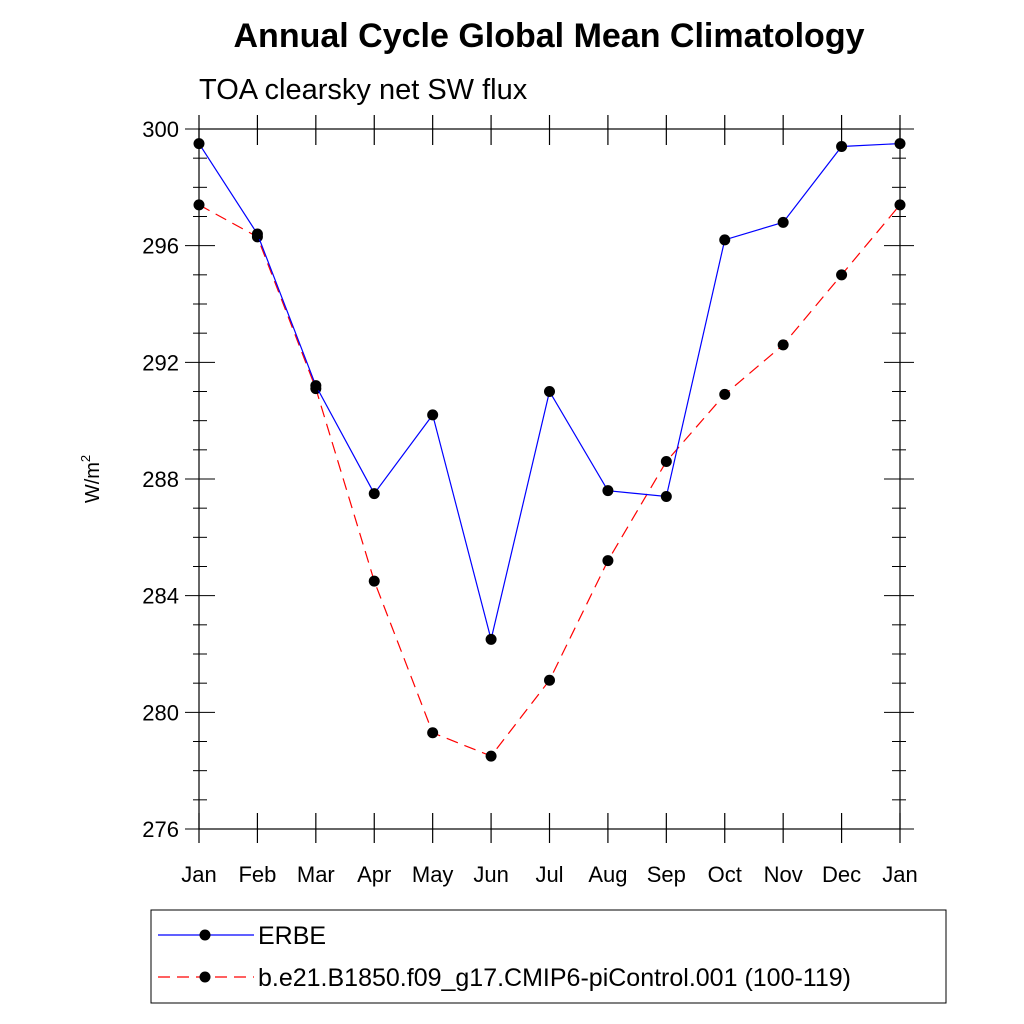 The image size is (1024, 1024). What do you see at coordinates (93, 482) in the screenshot?
I see `y-axis-label-text: W/m` at bounding box center [93, 482].